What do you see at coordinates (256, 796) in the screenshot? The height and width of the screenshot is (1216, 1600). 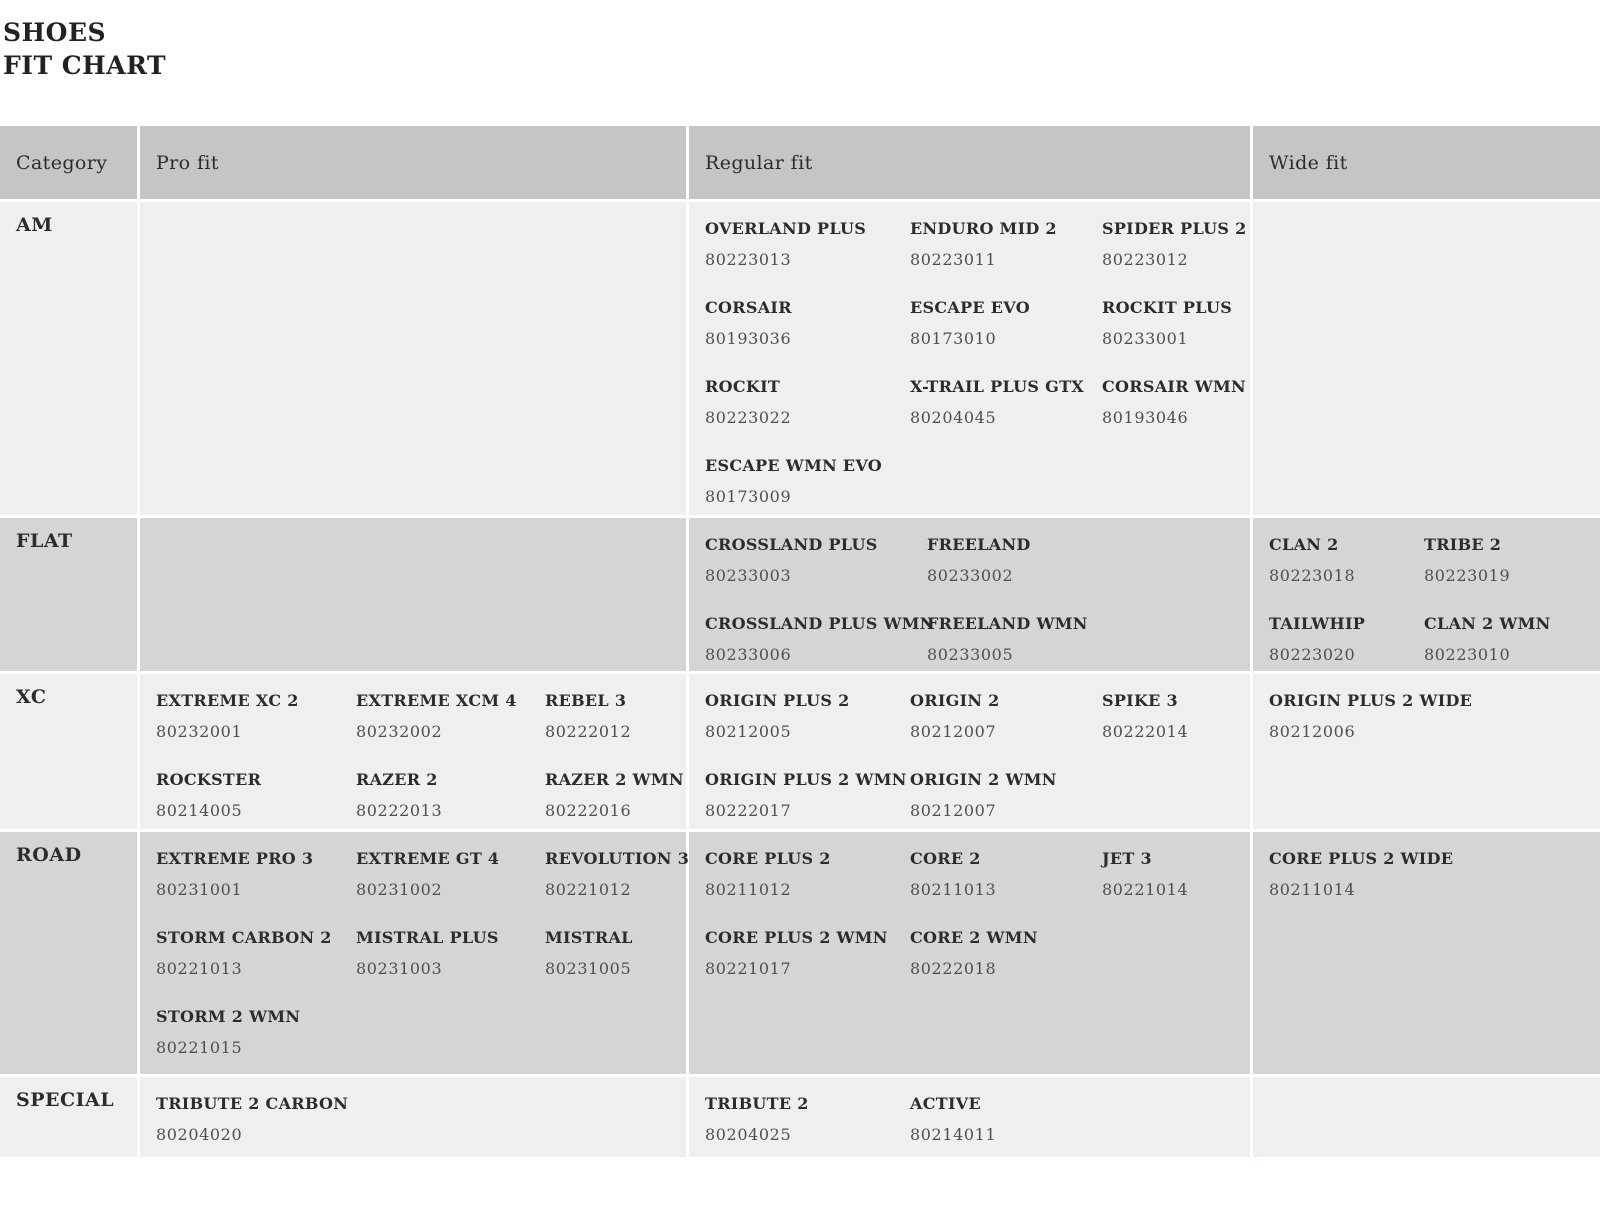 I see `product-item: ROCKSTER 80214005` at bounding box center [256, 796].